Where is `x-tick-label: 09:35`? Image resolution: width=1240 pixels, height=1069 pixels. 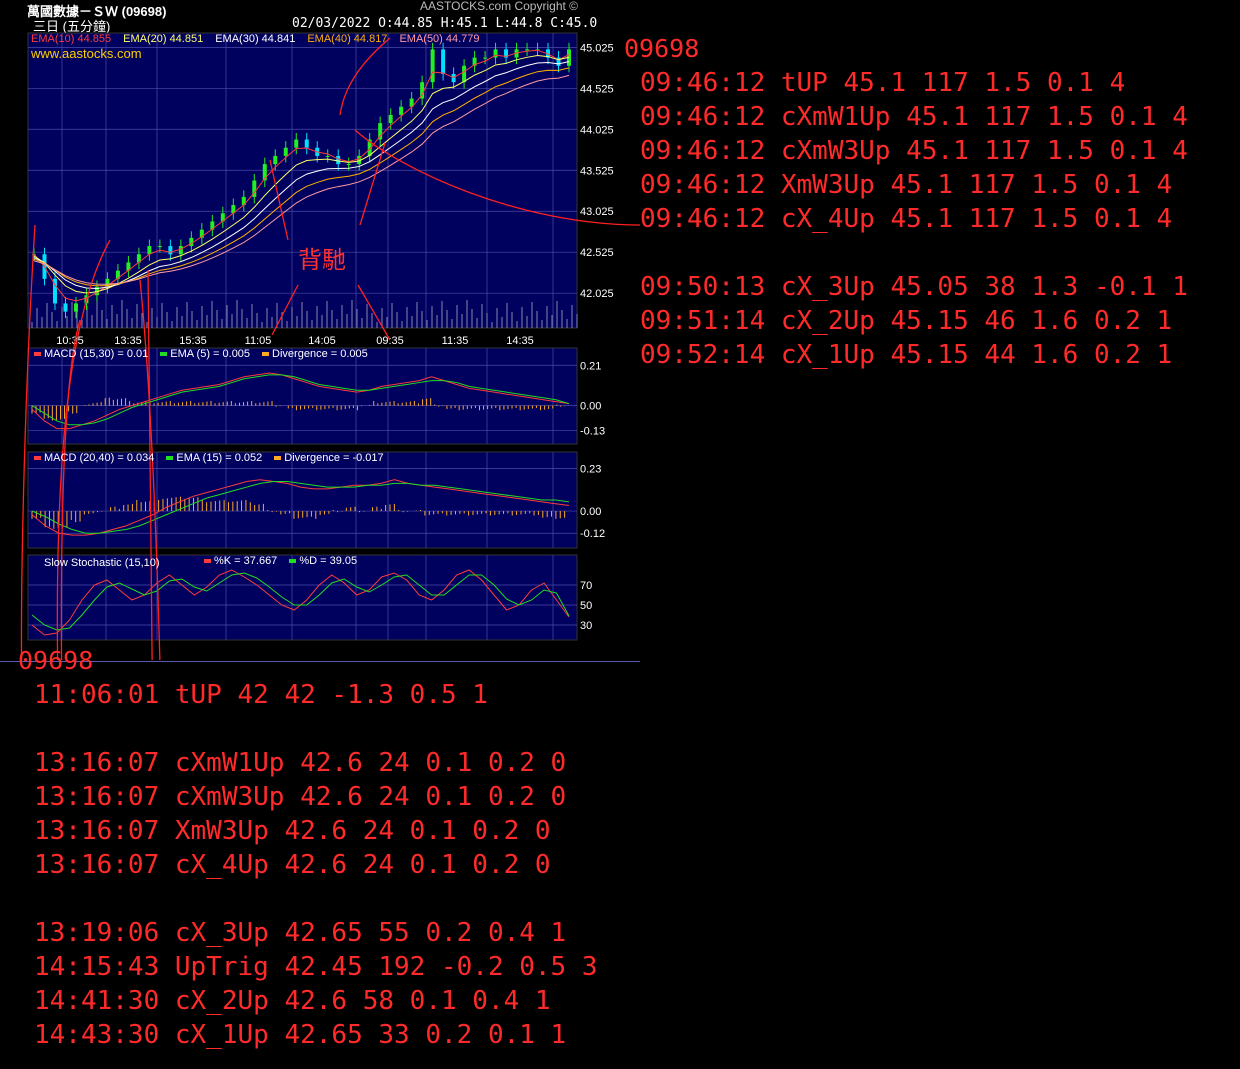 x-tick-label: 09:35 is located at coordinates (390, 341).